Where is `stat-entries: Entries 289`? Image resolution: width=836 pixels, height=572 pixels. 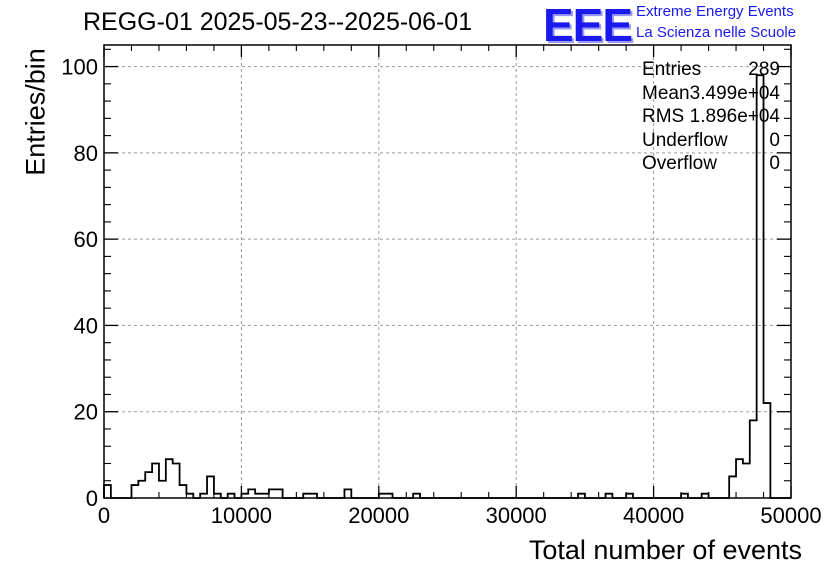 stat-entries: Entries 289 is located at coordinates (711, 70).